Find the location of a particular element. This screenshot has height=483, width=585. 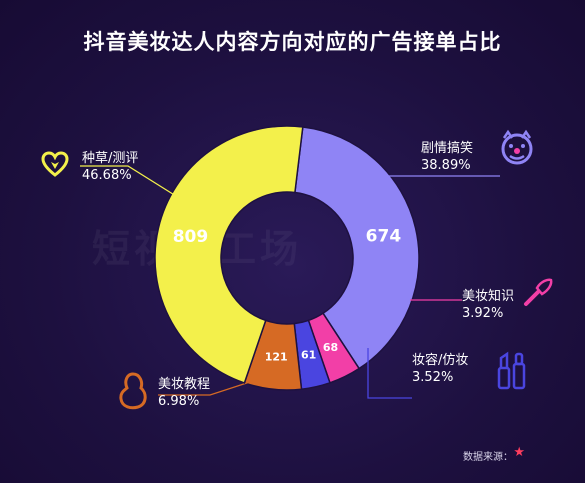

clown-face-icon is located at coordinates (517, 147).